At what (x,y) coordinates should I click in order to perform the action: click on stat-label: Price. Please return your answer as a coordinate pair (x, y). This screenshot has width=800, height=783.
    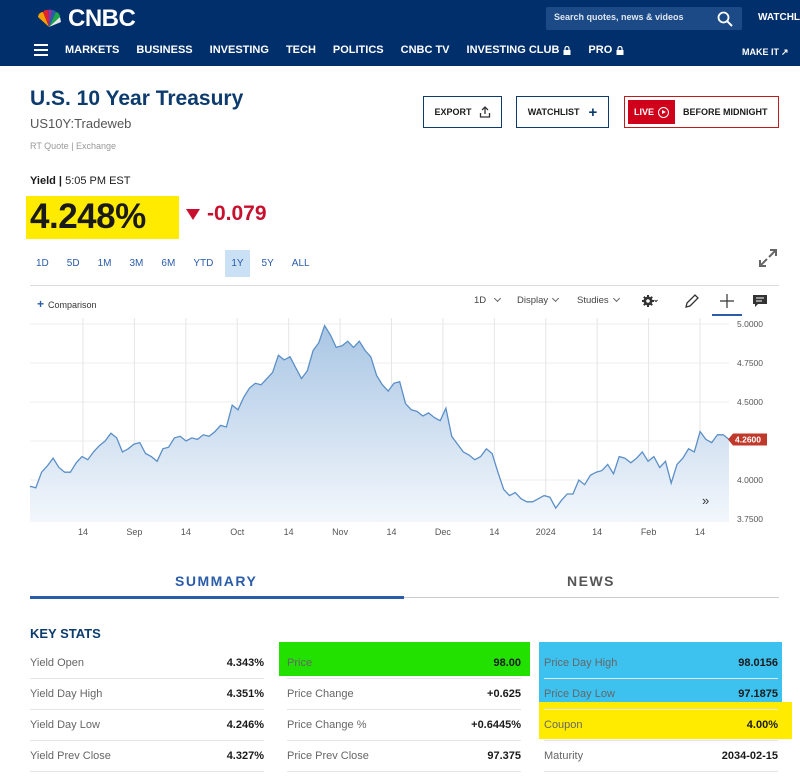
    Looking at the image, I should click on (300, 663).